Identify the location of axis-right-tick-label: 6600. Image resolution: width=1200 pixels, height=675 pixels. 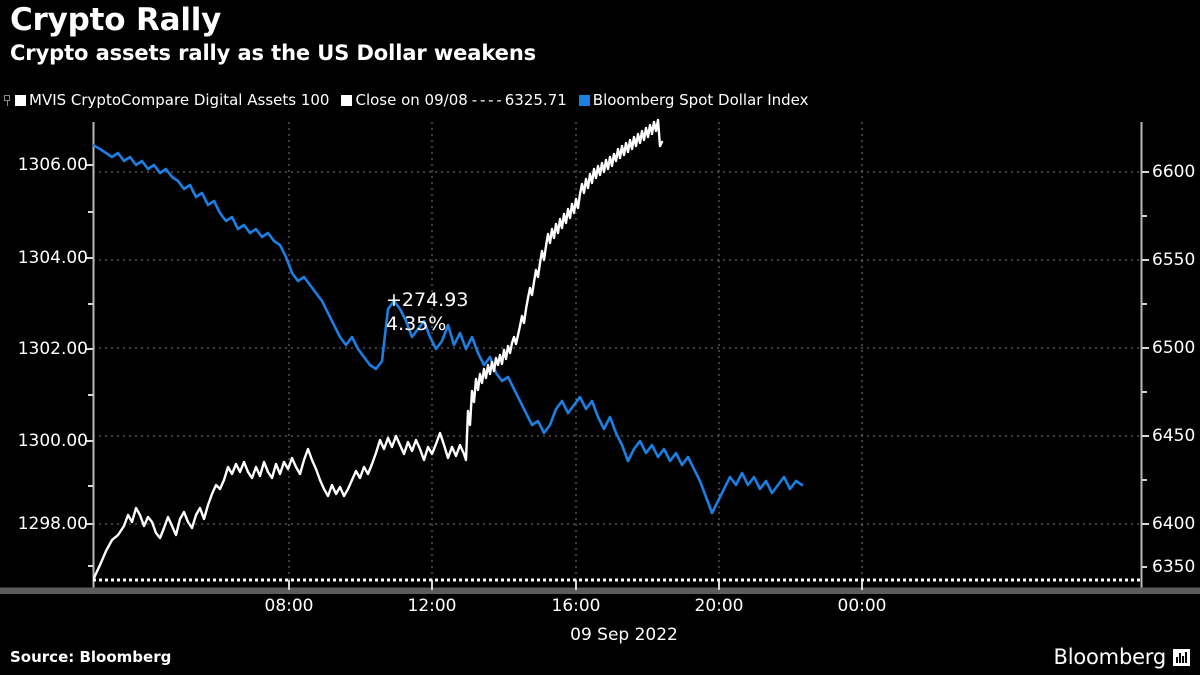
(1174, 172).